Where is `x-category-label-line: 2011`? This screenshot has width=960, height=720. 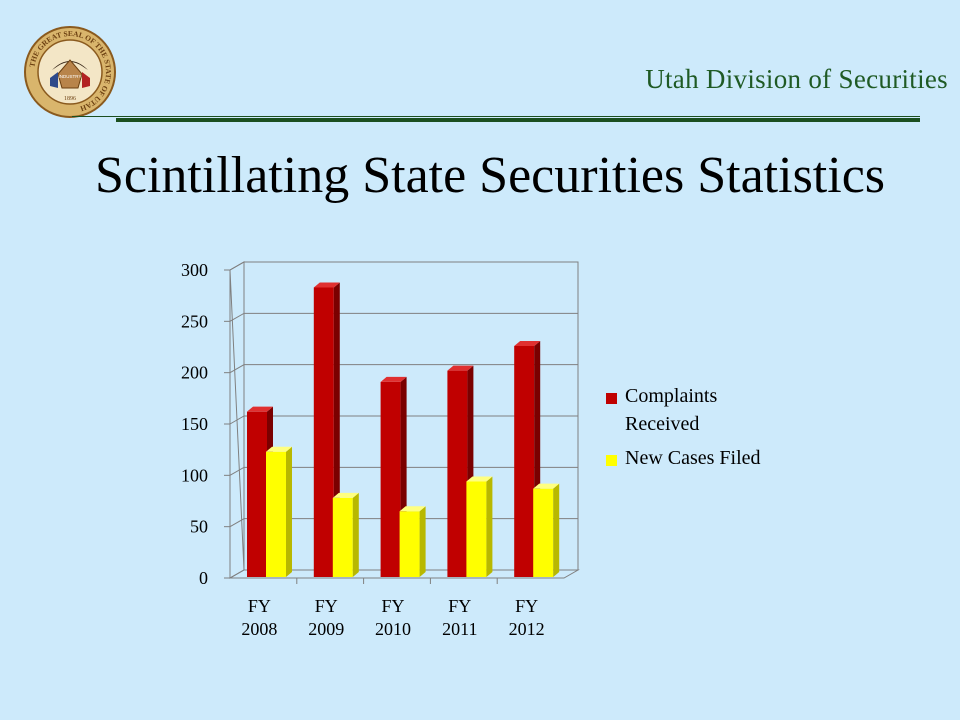 x-category-label-line: 2011 is located at coordinates (459, 629).